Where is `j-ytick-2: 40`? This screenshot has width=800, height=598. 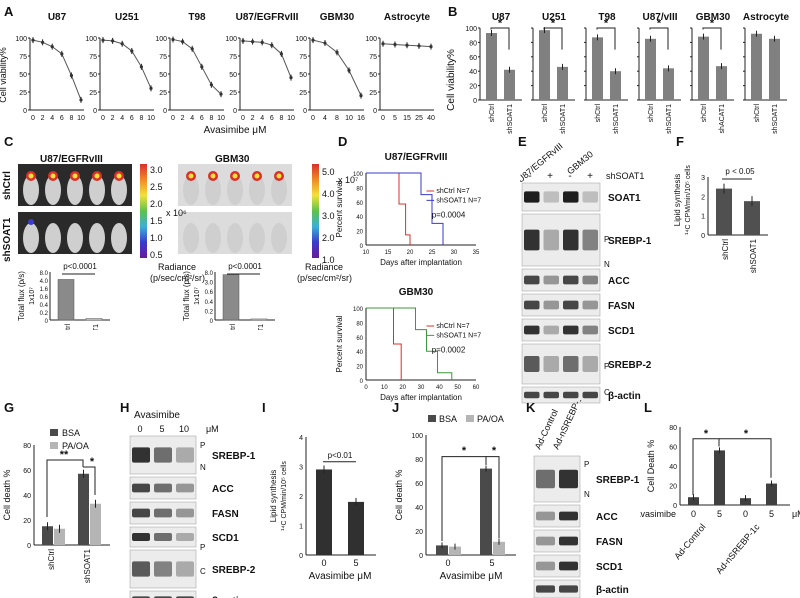 j-ytick-2: 40 is located at coordinates (419, 508).